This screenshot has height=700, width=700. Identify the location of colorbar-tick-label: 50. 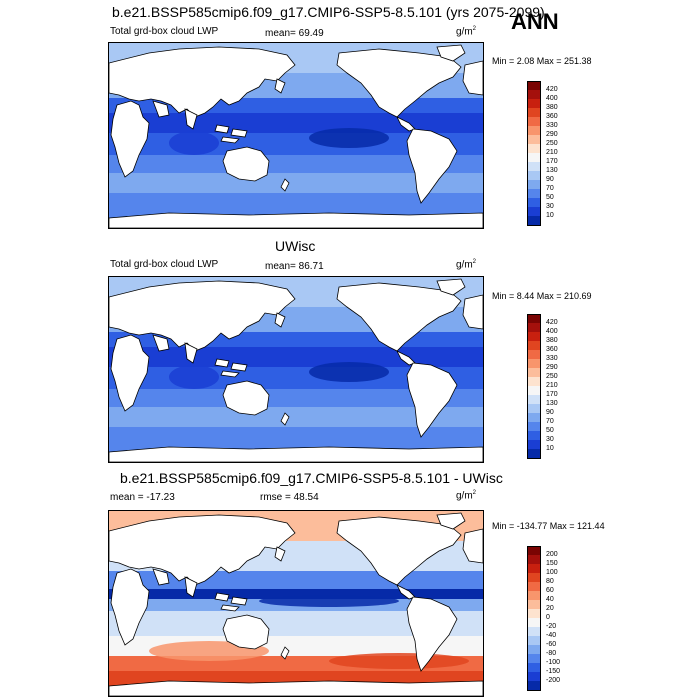
(550, 430).